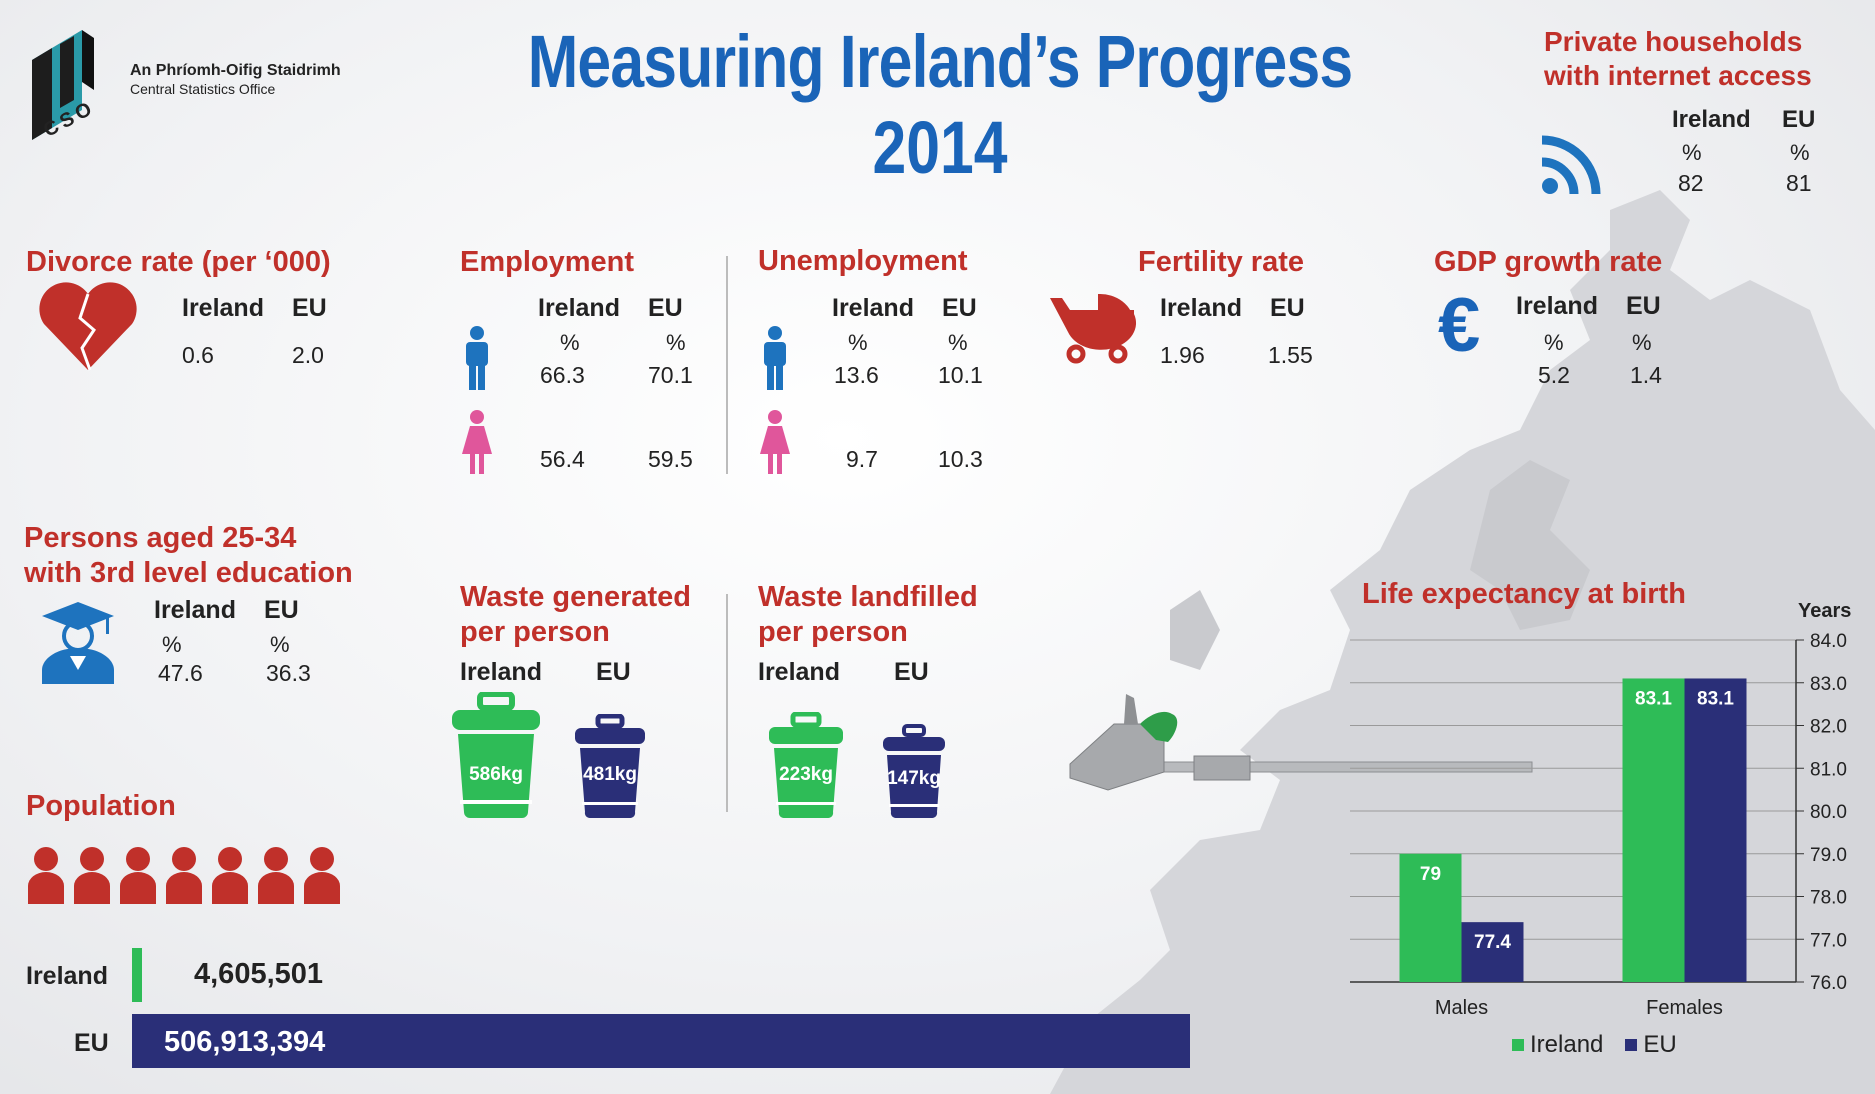 The height and width of the screenshot is (1094, 1875). What do you see at coordinates (1711, 119) in the screenshot?
I see `internet-col-ireland: Ireland` at bounding box center [1711, 119].